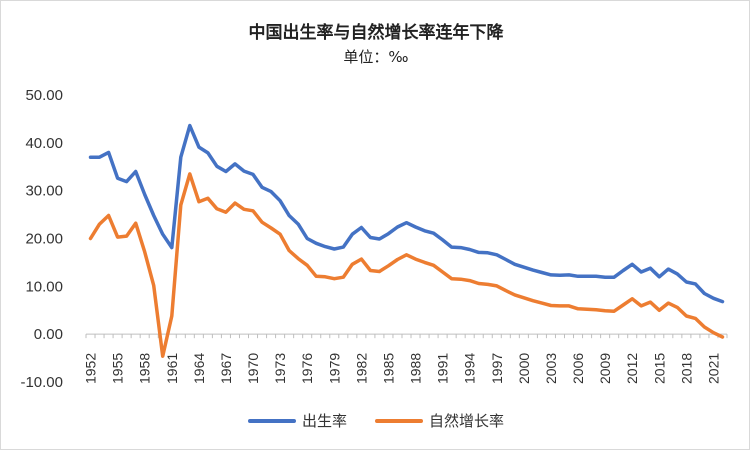 This screenshot has height=452, width=752. I want to click on x-tick-label: 1988, so click(416, 368).